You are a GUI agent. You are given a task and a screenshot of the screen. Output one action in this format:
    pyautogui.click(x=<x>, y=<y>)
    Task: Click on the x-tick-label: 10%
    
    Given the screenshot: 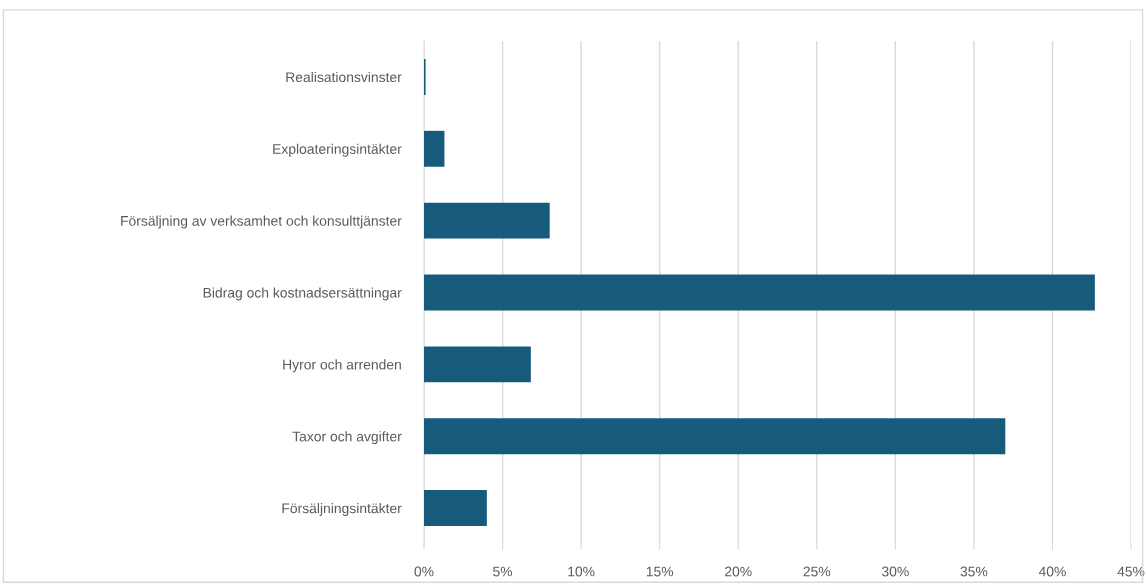 What is the action you would take?
    pyautogui.click(x=581, y=571)
    